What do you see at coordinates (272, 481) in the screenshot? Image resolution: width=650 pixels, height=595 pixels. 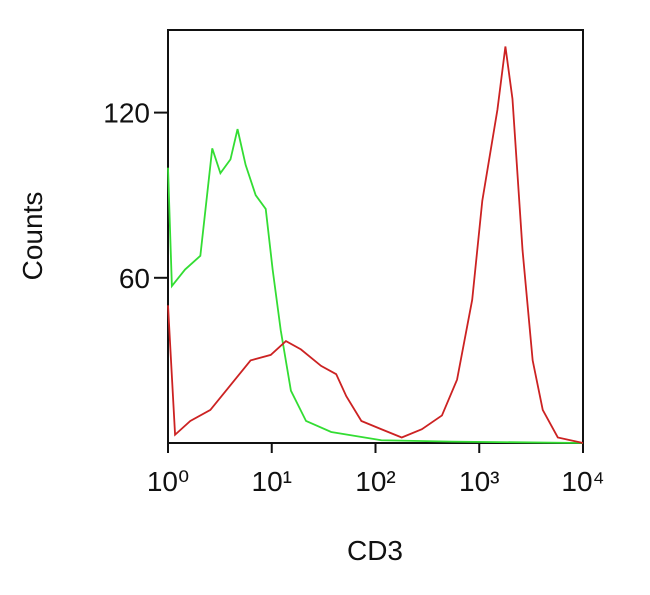 I see `x-tick-label: 10¹` at bounding box center [272, 481].